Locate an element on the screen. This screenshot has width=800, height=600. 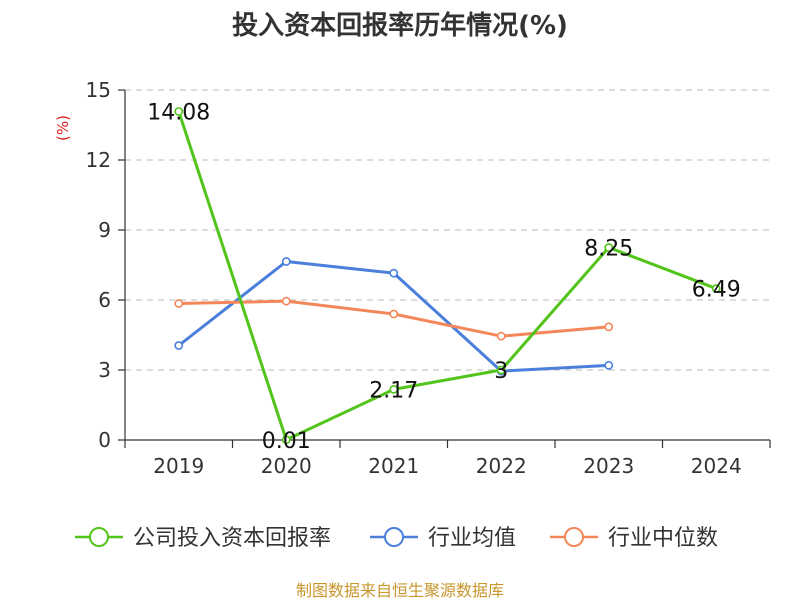
point-2-2021 is located at coordinates (394, 314).